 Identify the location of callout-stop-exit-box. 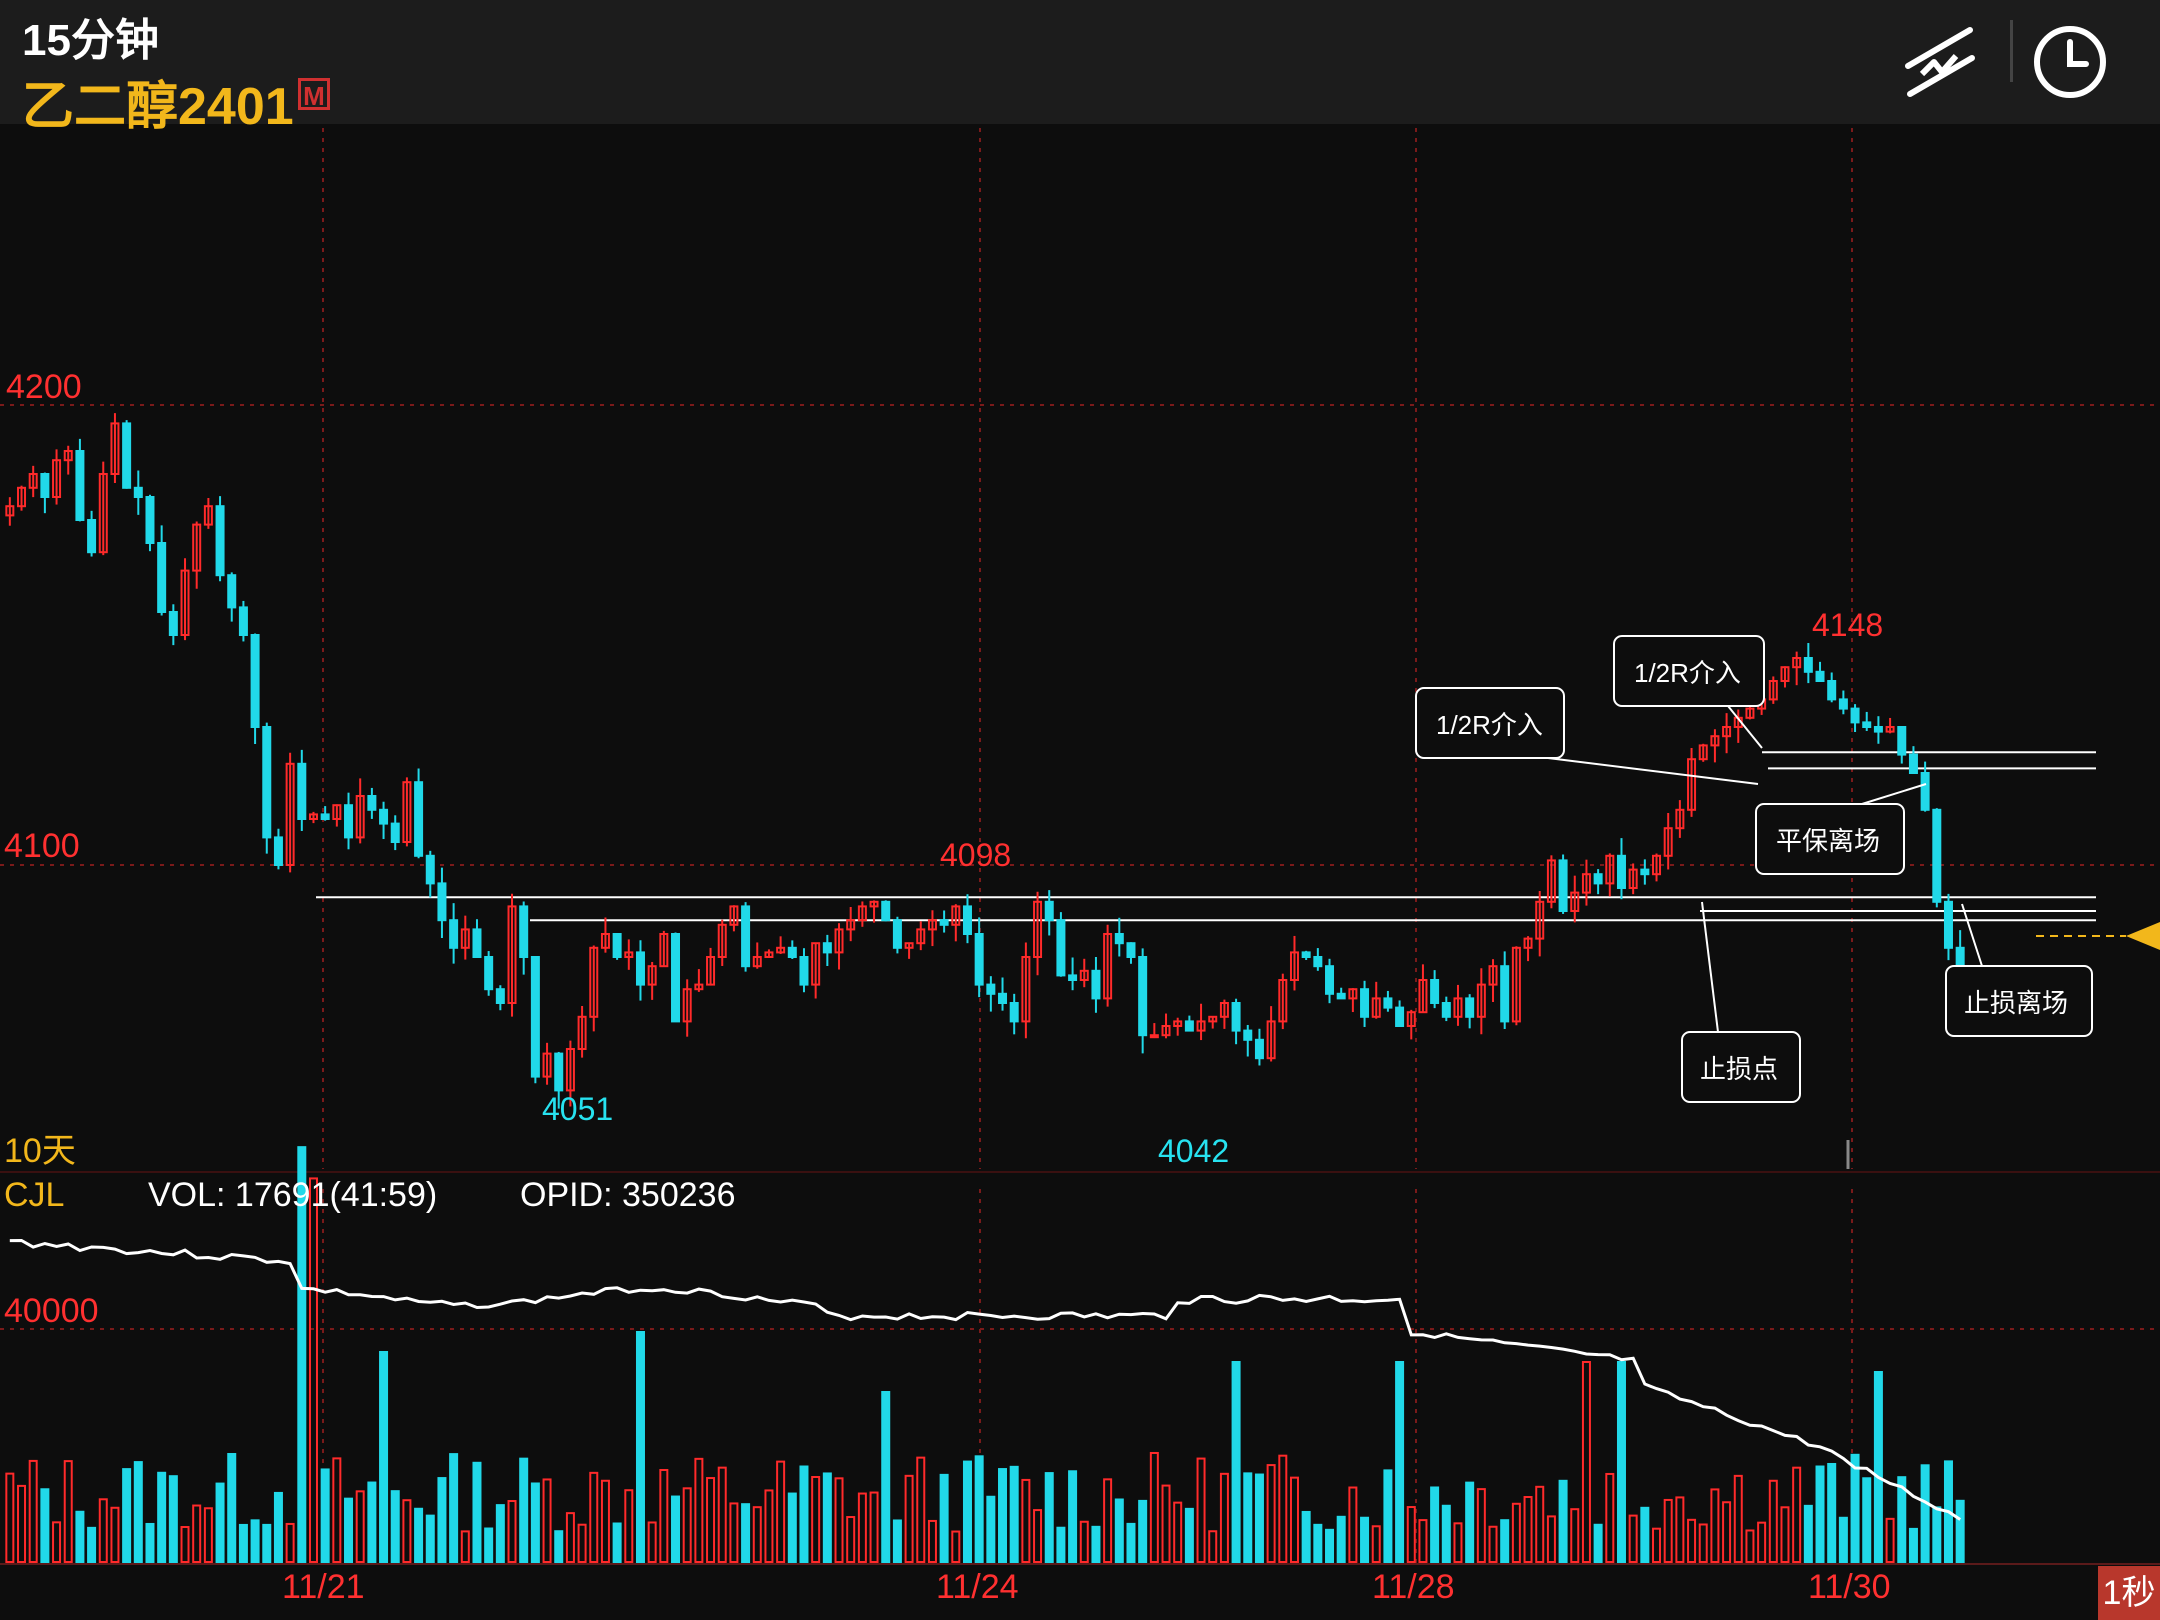
(2019, 1001).